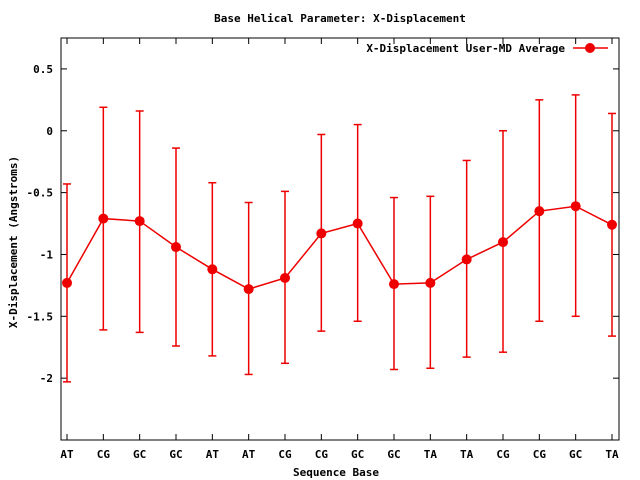 This screenshot has height=480, width=640. What do you see at coordinates (13, 242) in the screenshot?
I see `y-axis-label: X-Displacement (Angstroms)` at bounding box center [13, 242].